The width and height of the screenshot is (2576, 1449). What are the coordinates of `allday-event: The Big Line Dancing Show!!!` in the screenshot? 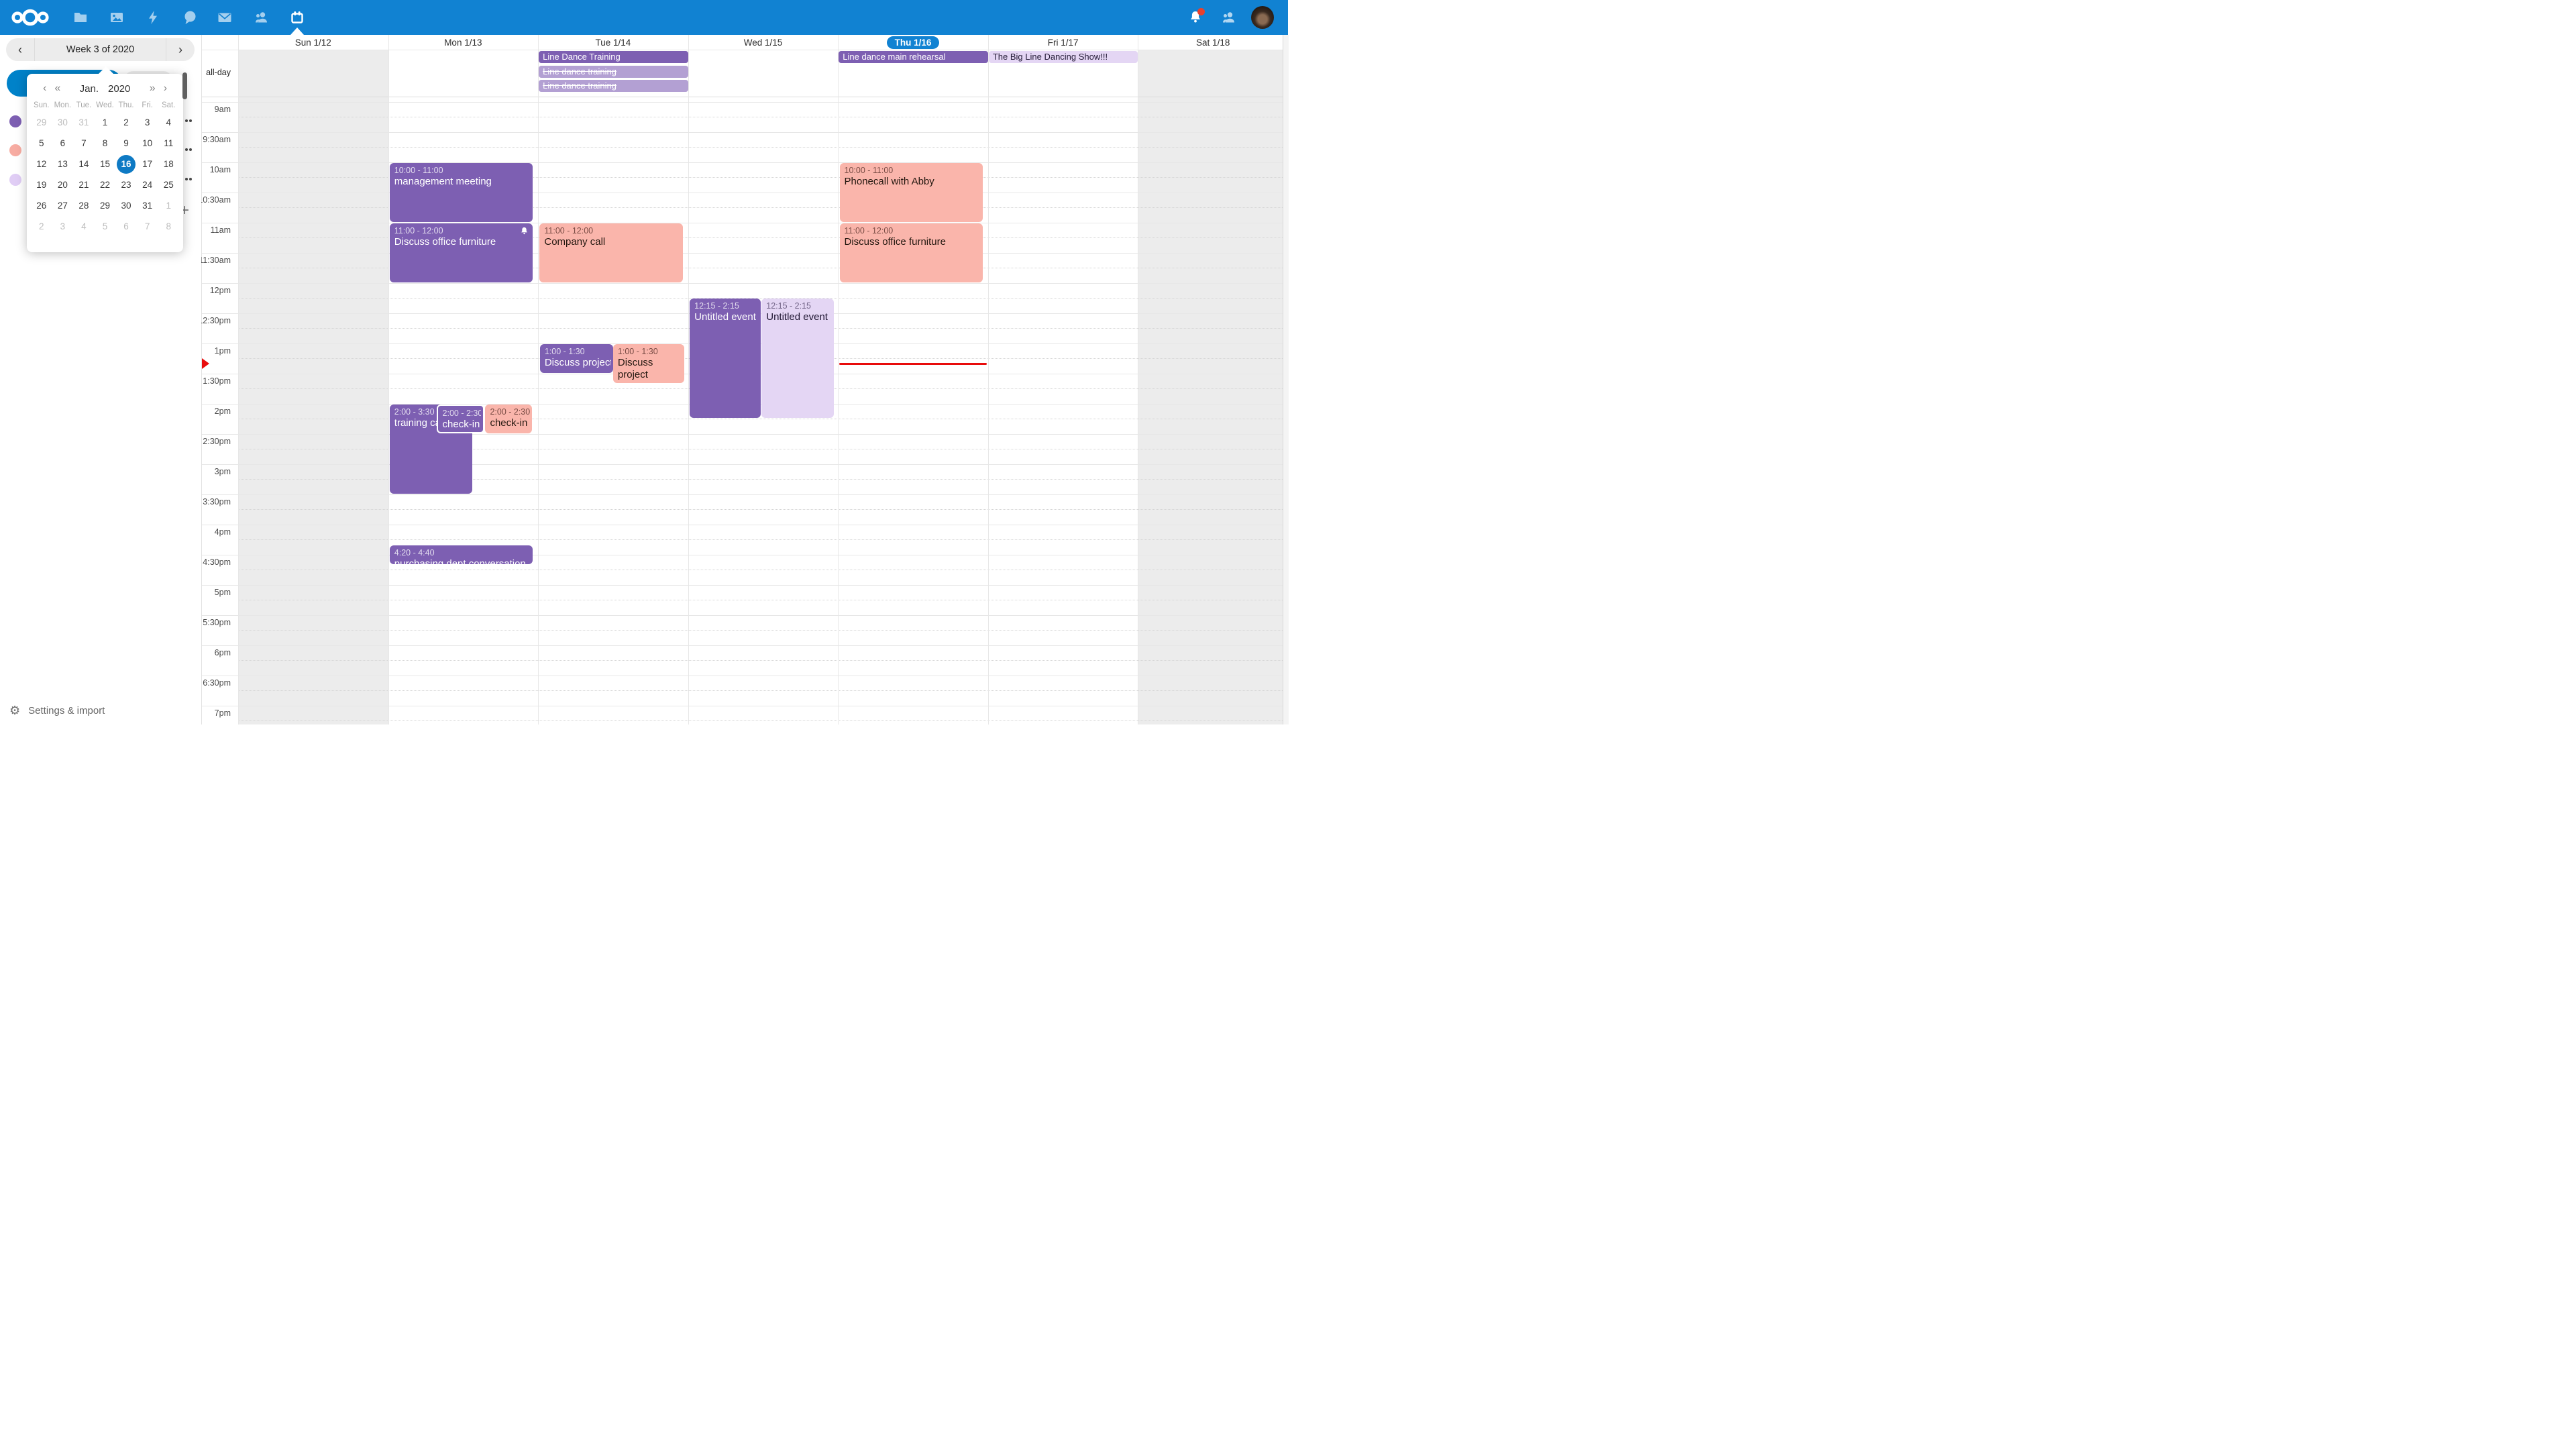 It's located at (1063, 57).